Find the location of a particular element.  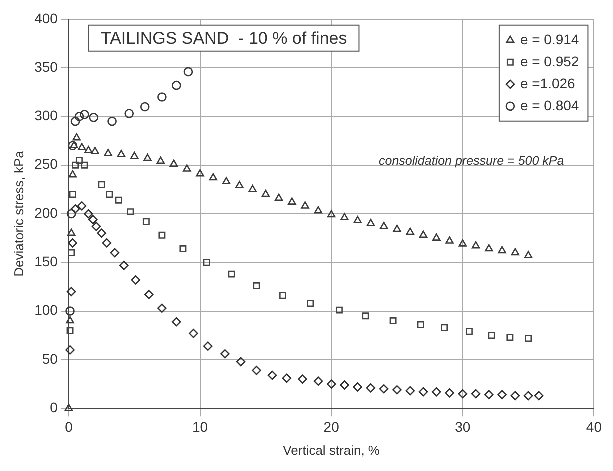

annotation: consolidation pressure = 500 kPa is located at coordinates (471, 161).